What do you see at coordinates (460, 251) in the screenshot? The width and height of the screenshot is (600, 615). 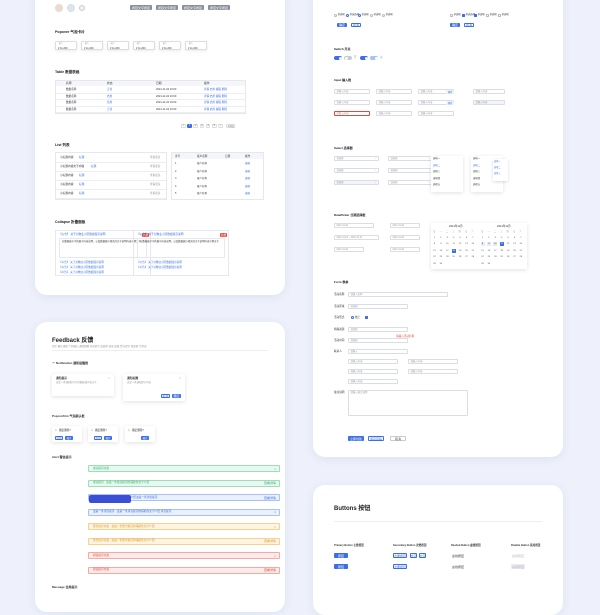 I see `calendar-day: 19` at bounding box center [460, 251].